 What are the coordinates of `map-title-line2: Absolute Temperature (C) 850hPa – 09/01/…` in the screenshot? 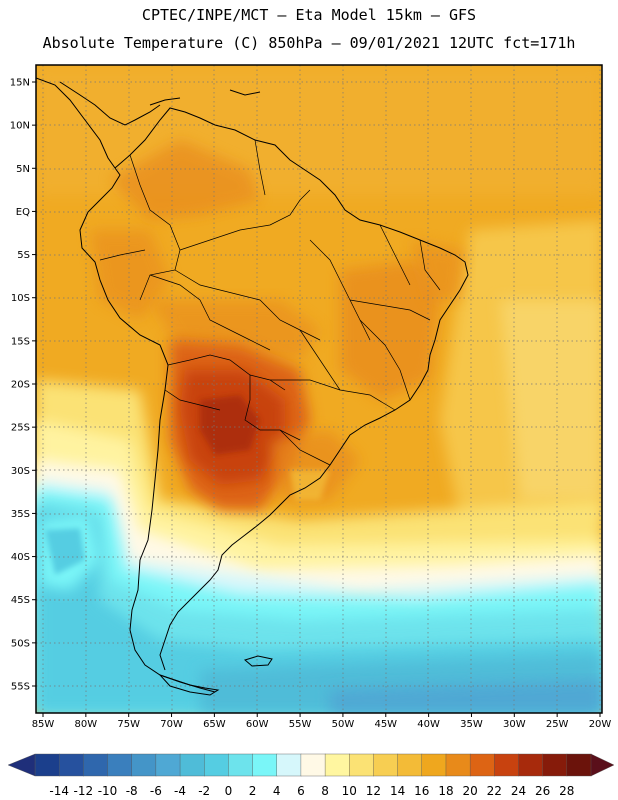 It's located at (309, 43).